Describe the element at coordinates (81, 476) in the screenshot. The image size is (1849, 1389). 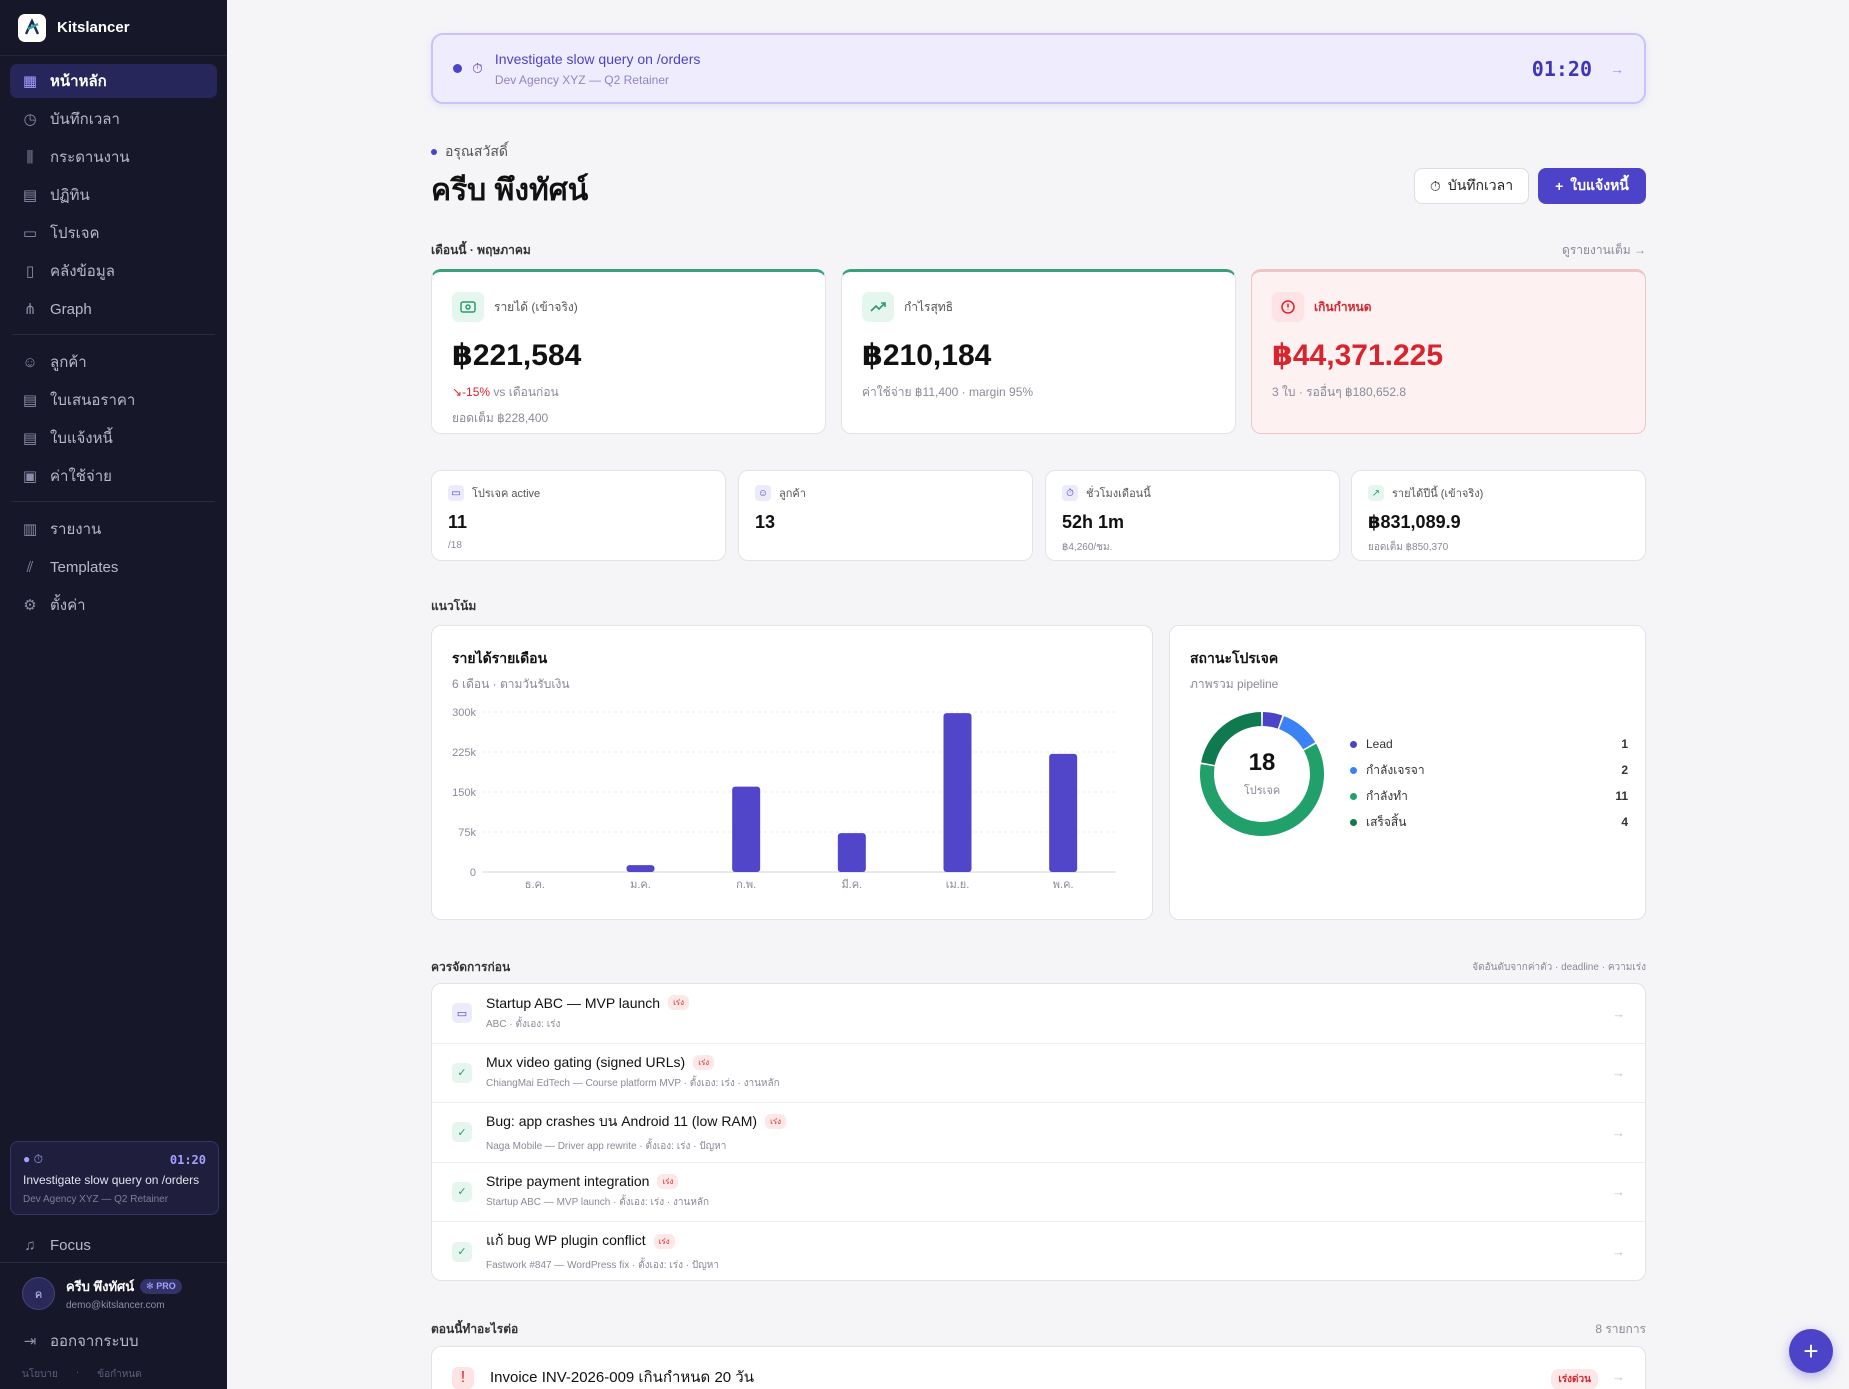
I see `sidebar-item-label: ค่าใช้จ่าย` at that location.